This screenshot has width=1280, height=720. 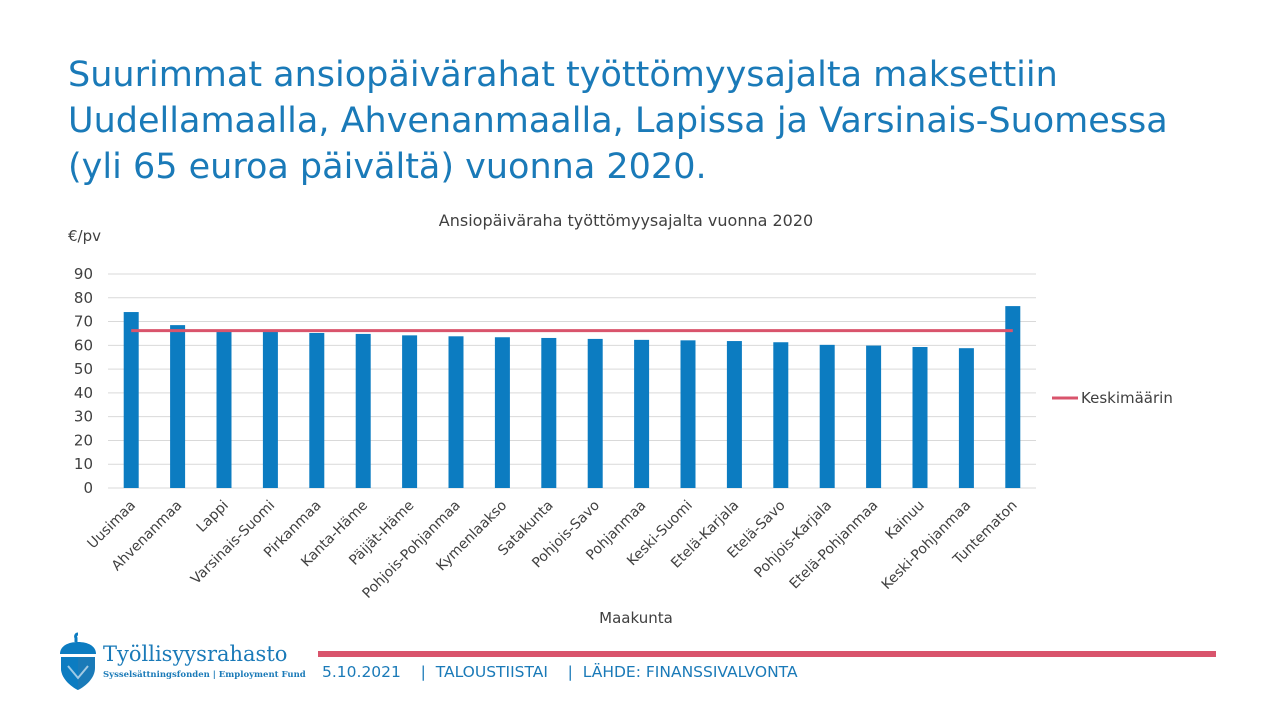 I want to click on y-tick-label: 0, so click(x=88, y=488).